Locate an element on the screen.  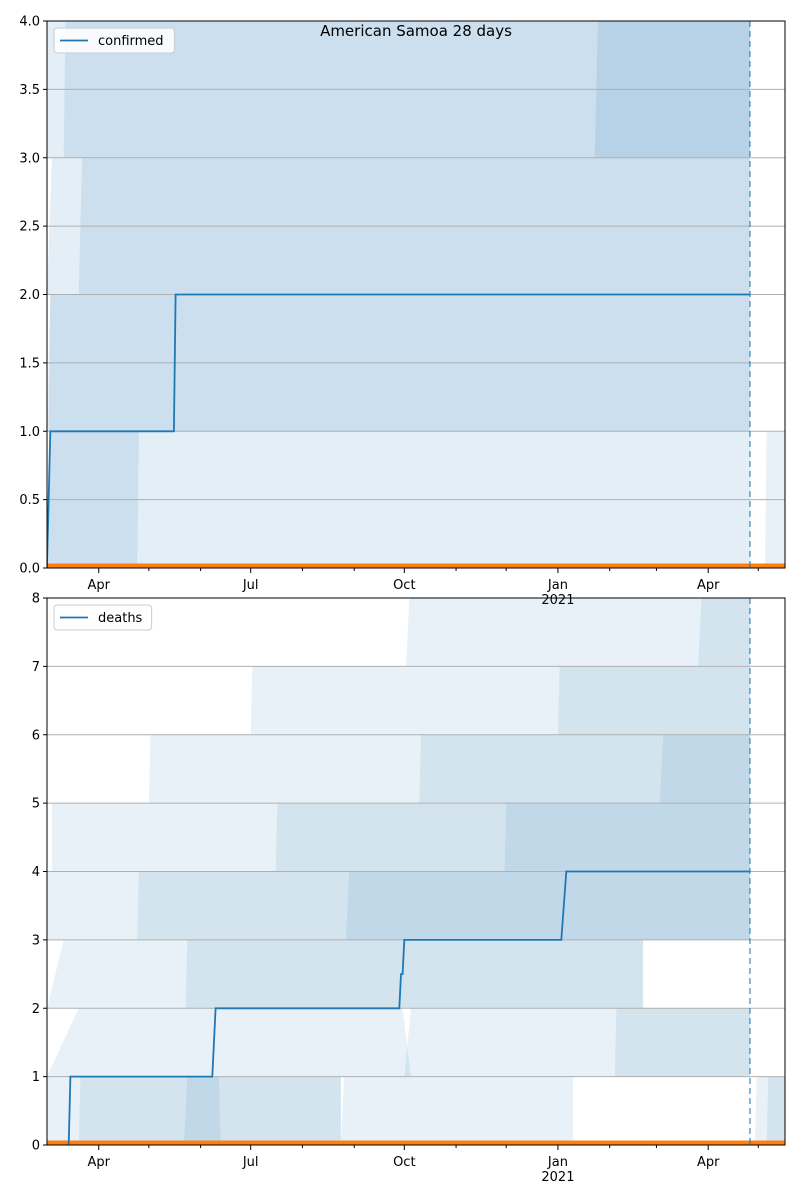
y-tick-label: 0.0 is located at coordinates (29, 569).